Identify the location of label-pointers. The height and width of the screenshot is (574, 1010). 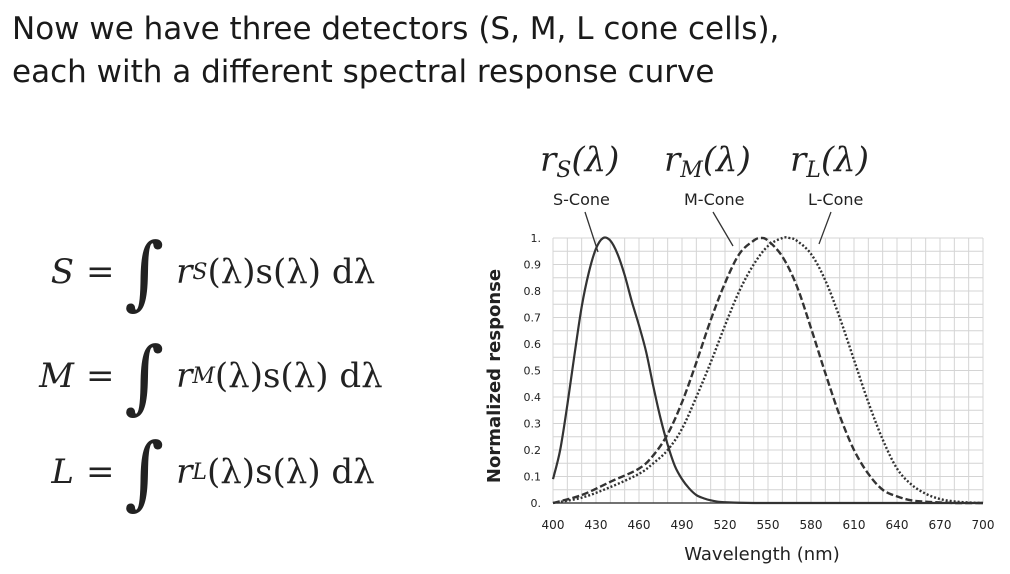
(708, 232).